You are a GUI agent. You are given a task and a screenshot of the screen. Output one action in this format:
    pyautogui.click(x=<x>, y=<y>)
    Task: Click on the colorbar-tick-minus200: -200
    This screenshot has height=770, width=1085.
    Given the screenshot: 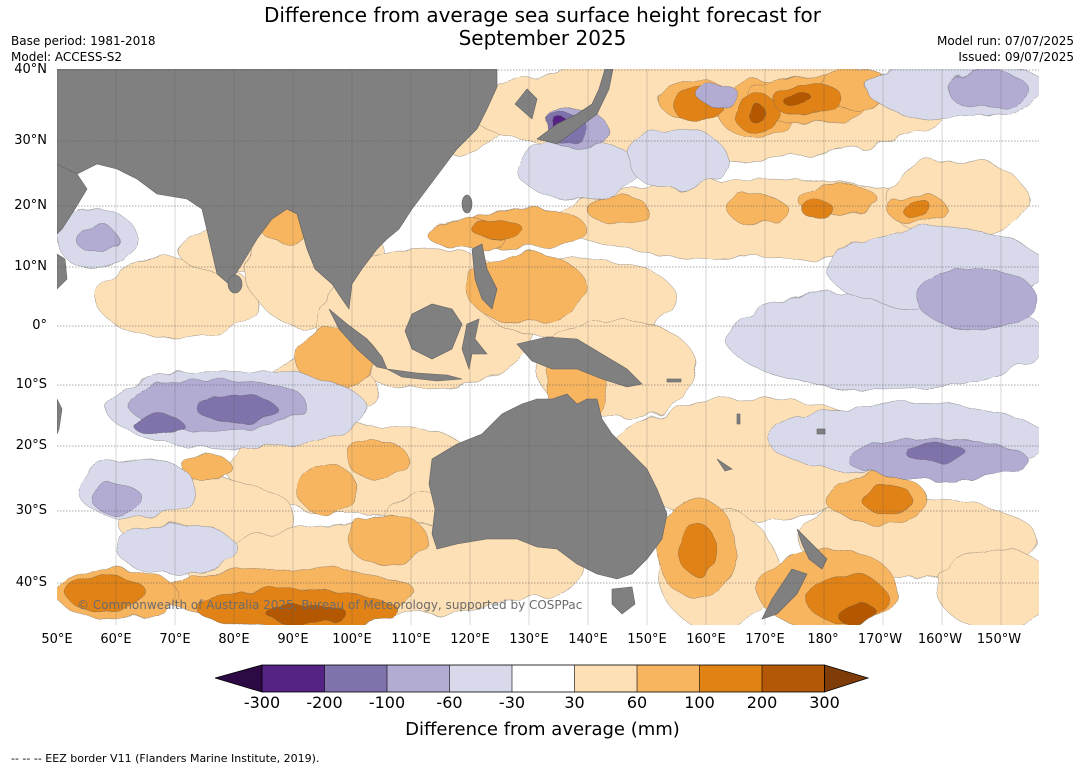 What is the action you would take?
    pyautogui.click(x=324, y=702)
    